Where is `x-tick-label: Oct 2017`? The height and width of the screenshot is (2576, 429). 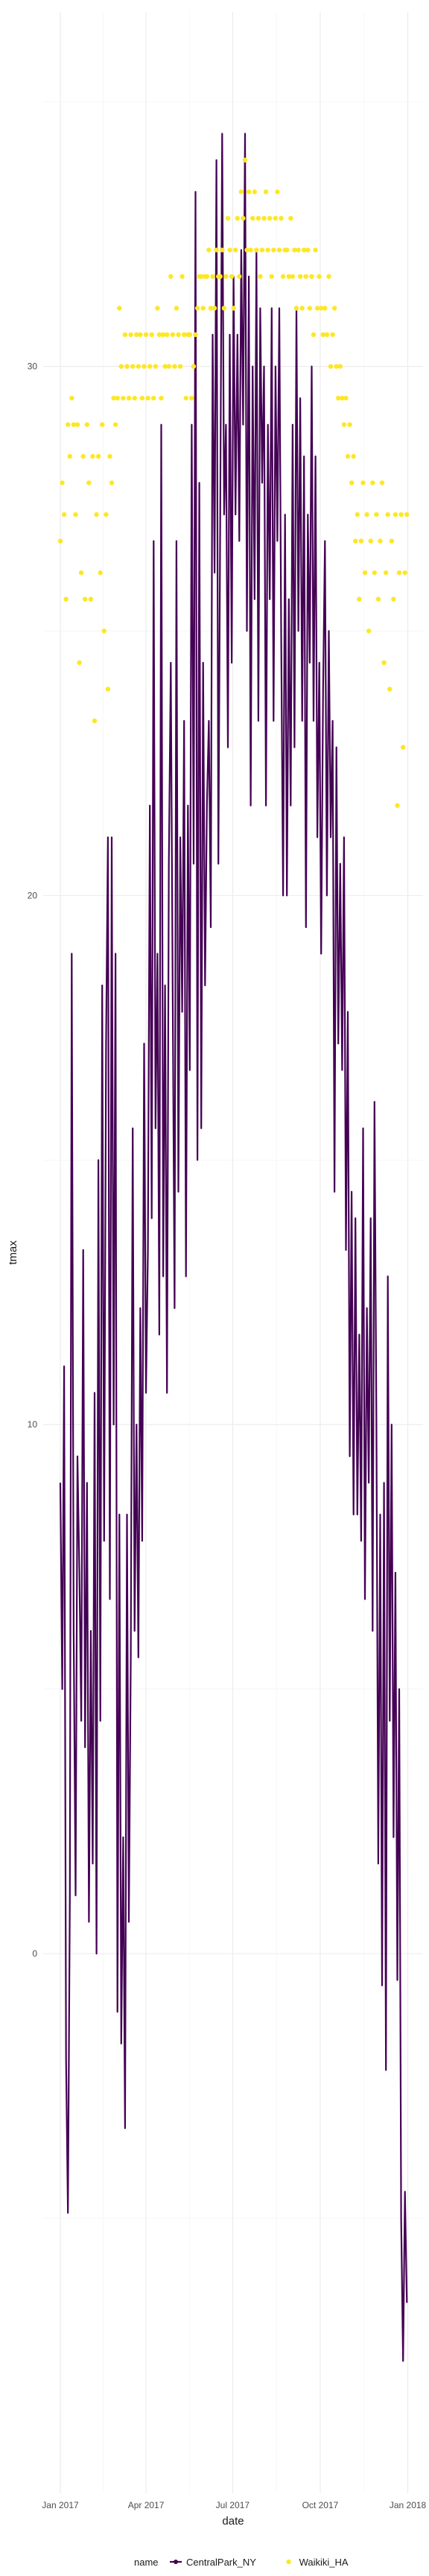
x-tick-label: Oct 2017 is located at coordinates (320, 2505).